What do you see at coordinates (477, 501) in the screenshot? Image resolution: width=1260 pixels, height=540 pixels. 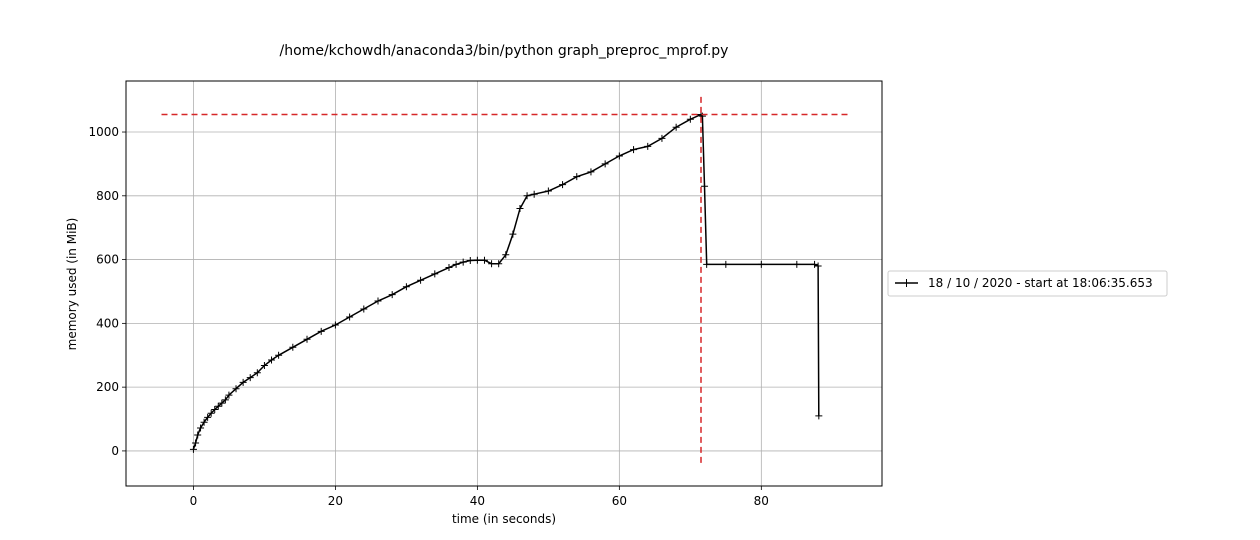 I see `x-tick-label: 40` at bounding box center [477, 501].